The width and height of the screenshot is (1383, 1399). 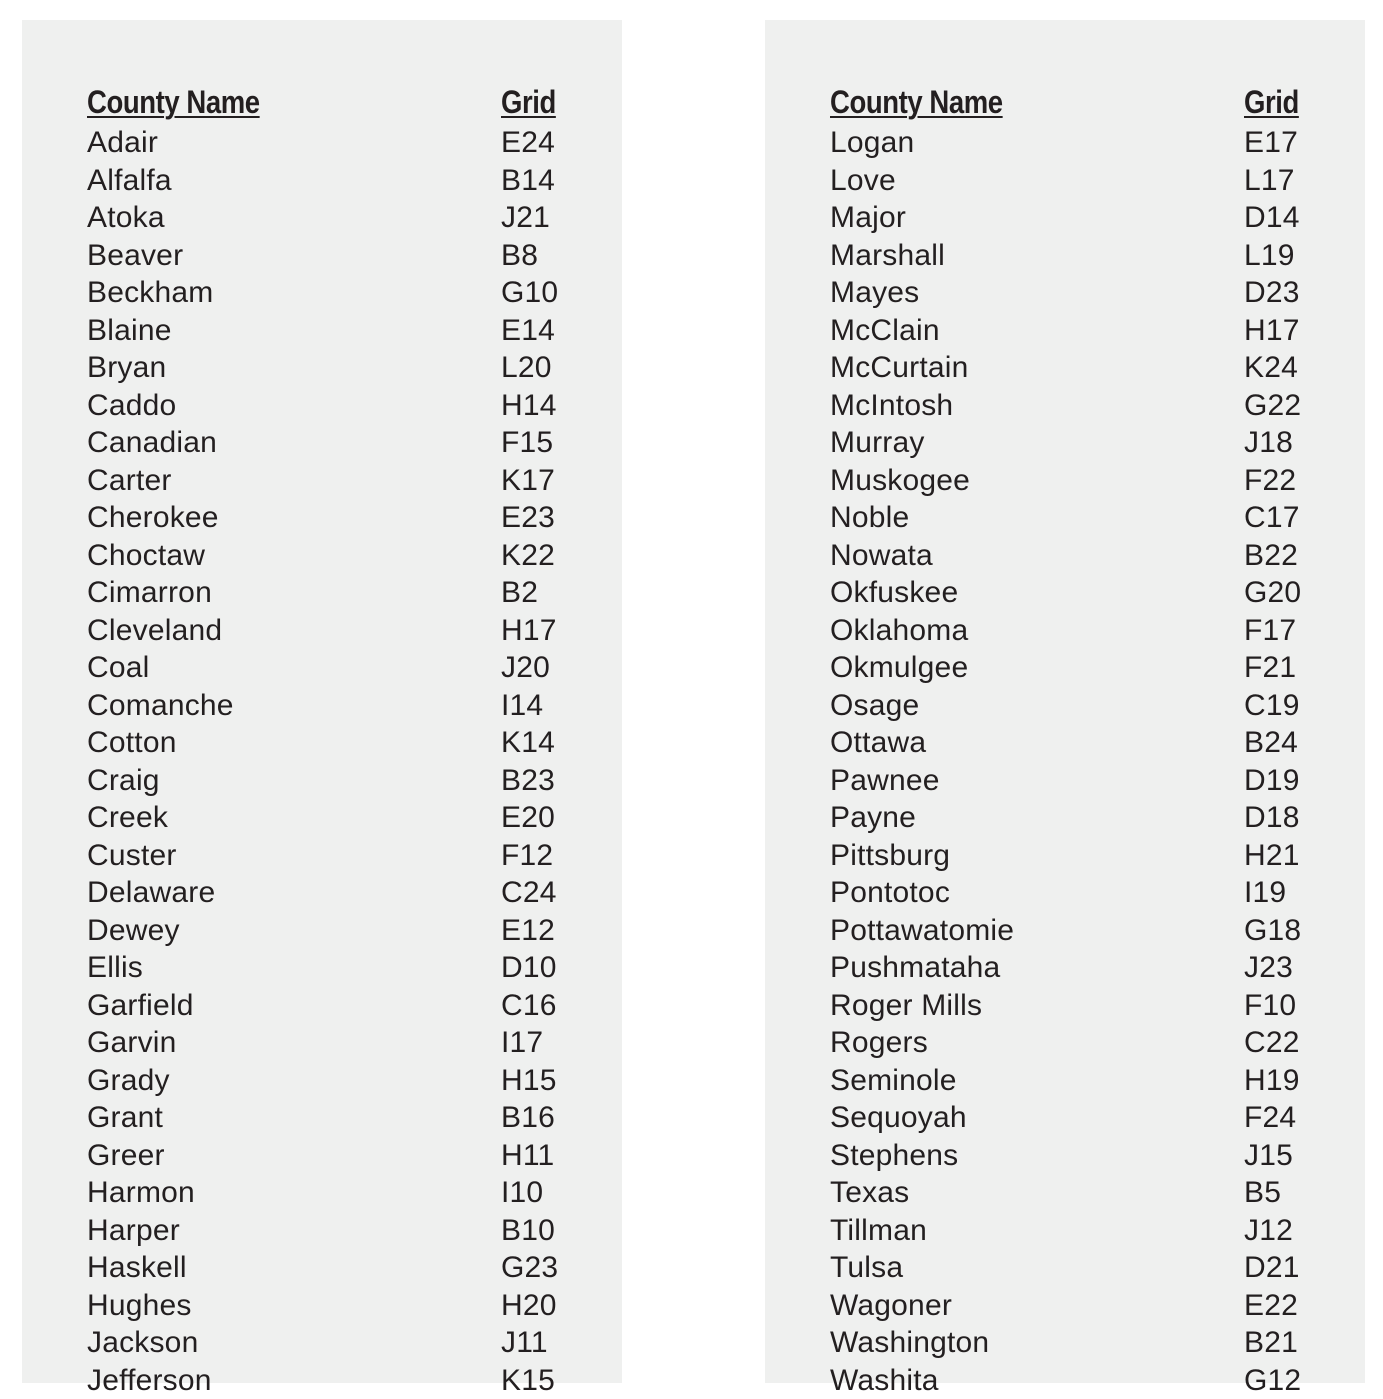 I want to click on county-name-cell: Okmulgee, so click(x=899, y=668).